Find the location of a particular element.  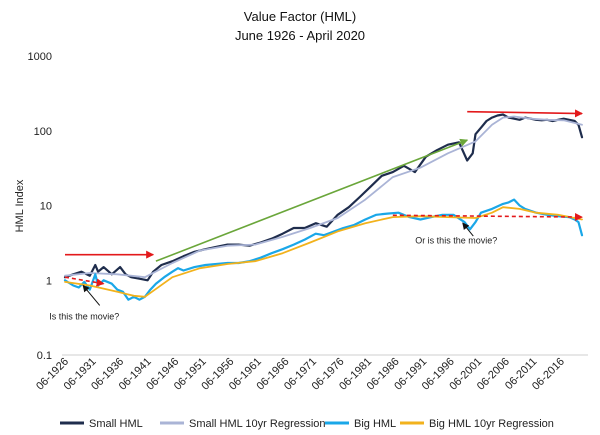

legend-item-big-hml: Big HML is located at coordinates (360, 424).